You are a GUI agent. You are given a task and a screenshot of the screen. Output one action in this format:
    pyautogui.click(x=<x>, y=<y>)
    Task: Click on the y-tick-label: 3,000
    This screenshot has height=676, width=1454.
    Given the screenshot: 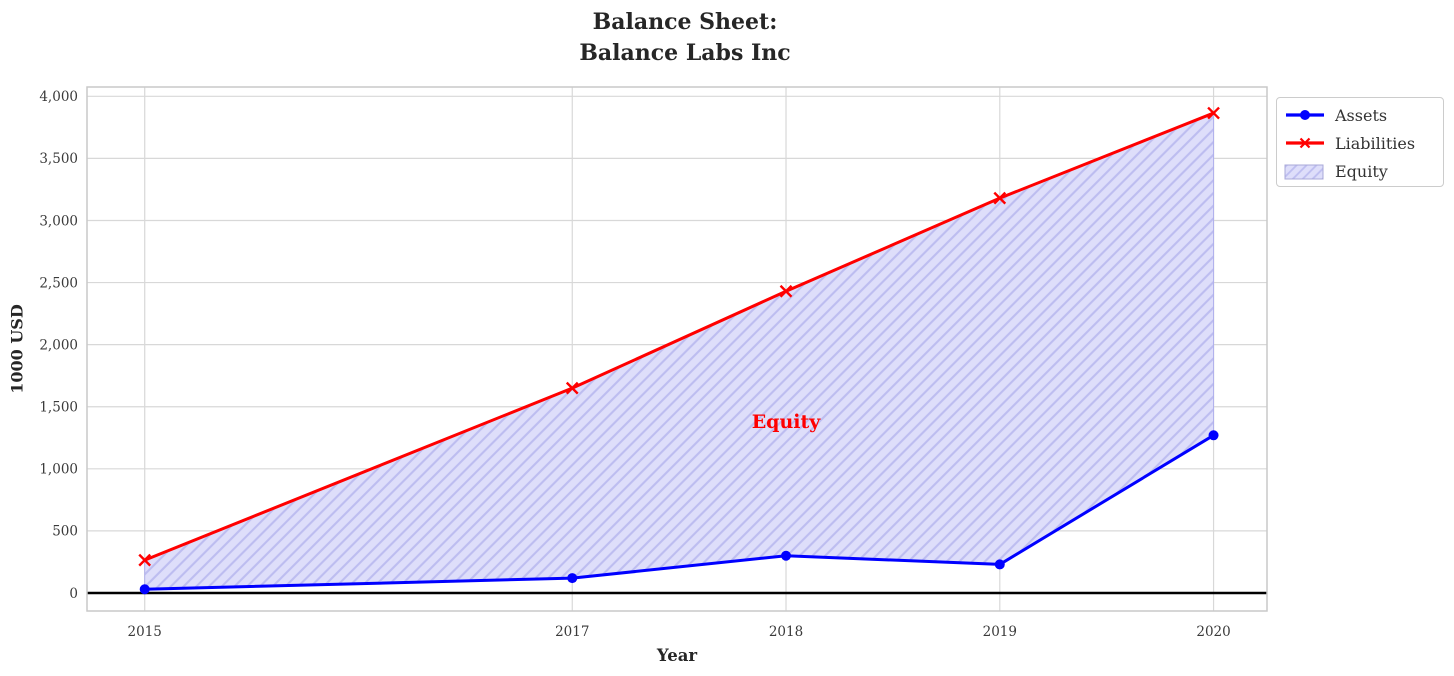 What is the action you would take?
    pyautogui.click(x=58, y=221)
    